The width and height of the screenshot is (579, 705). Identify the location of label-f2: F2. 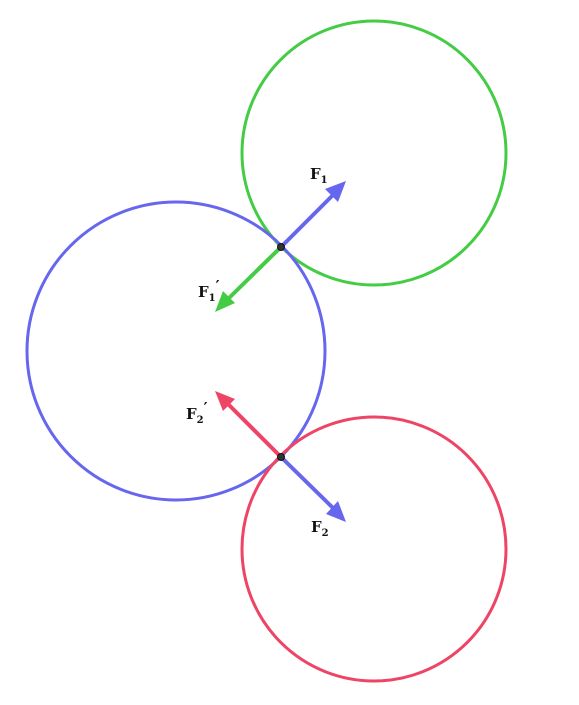
(320, 528).